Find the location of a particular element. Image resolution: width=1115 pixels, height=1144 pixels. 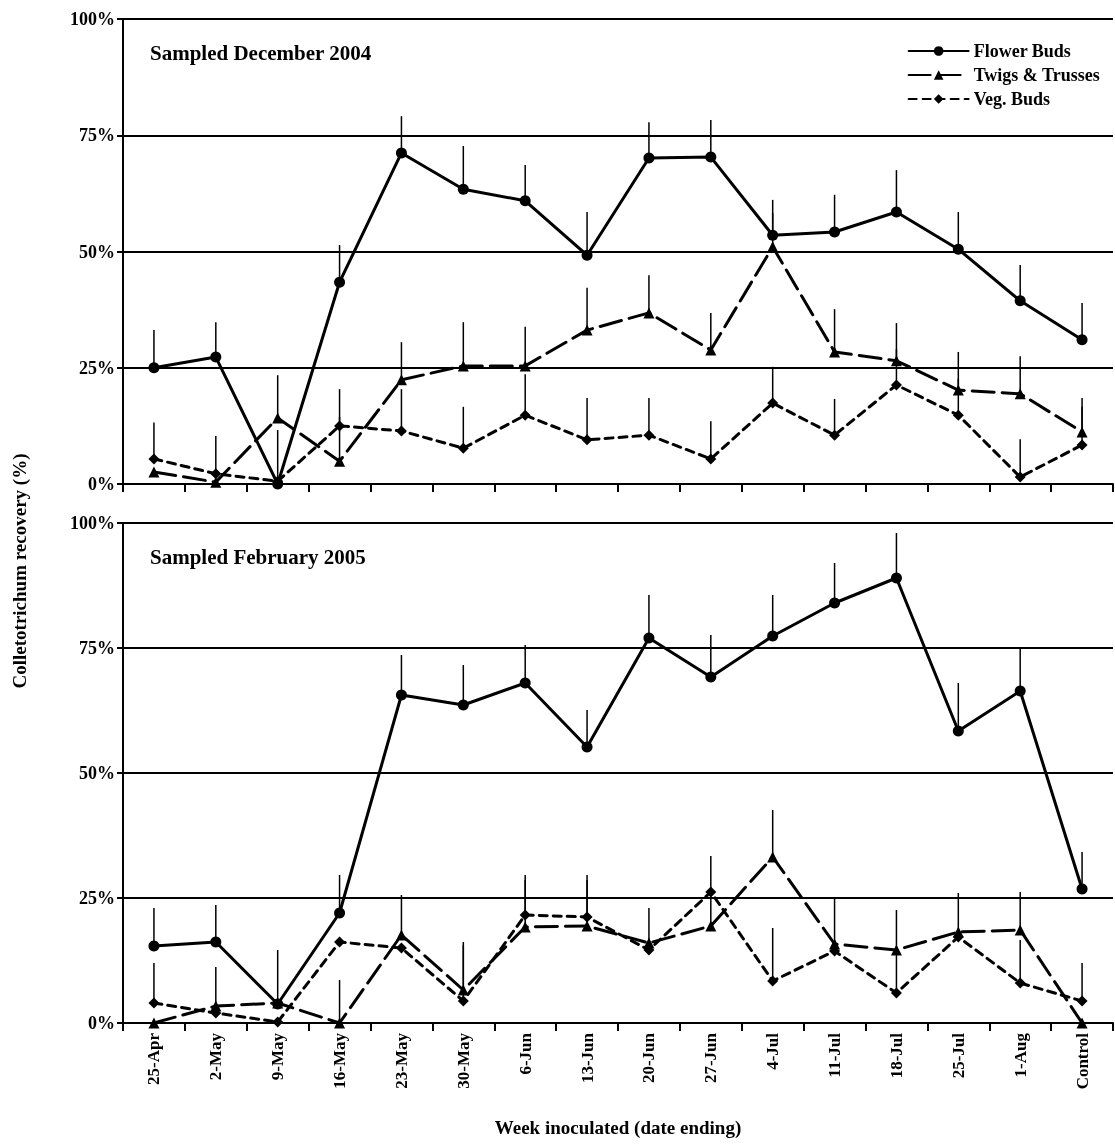

x-tick-label: 30-May is located at coordinates (463, 1060).